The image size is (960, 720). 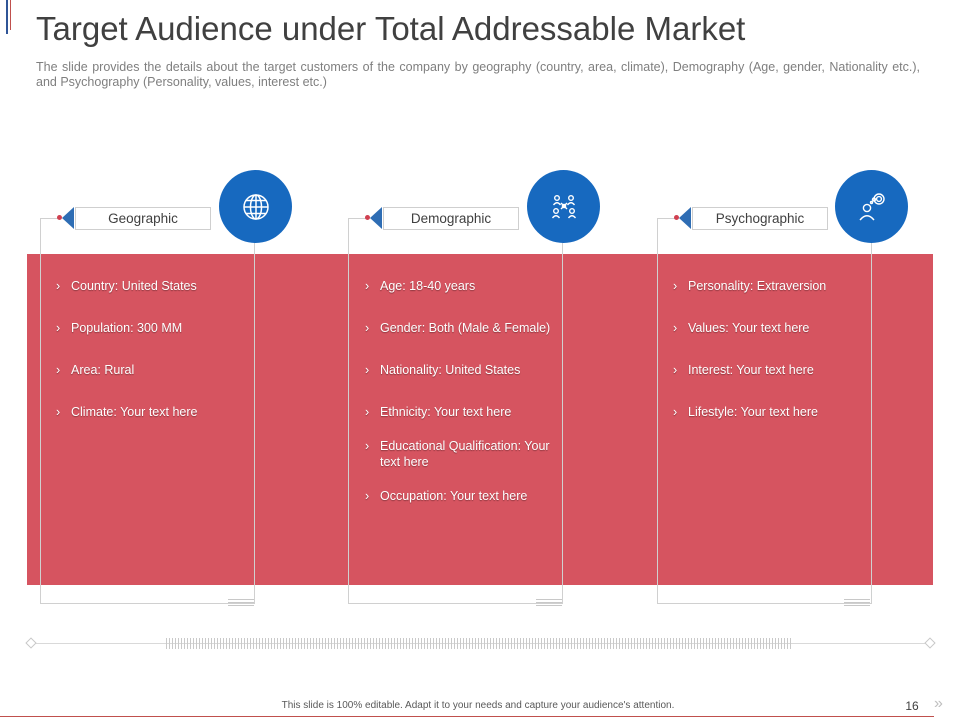 What do you see at coordinates (151, 370) in the screenshot?
I see `list-item: Area: Rural` at bounding box center [151, 370].